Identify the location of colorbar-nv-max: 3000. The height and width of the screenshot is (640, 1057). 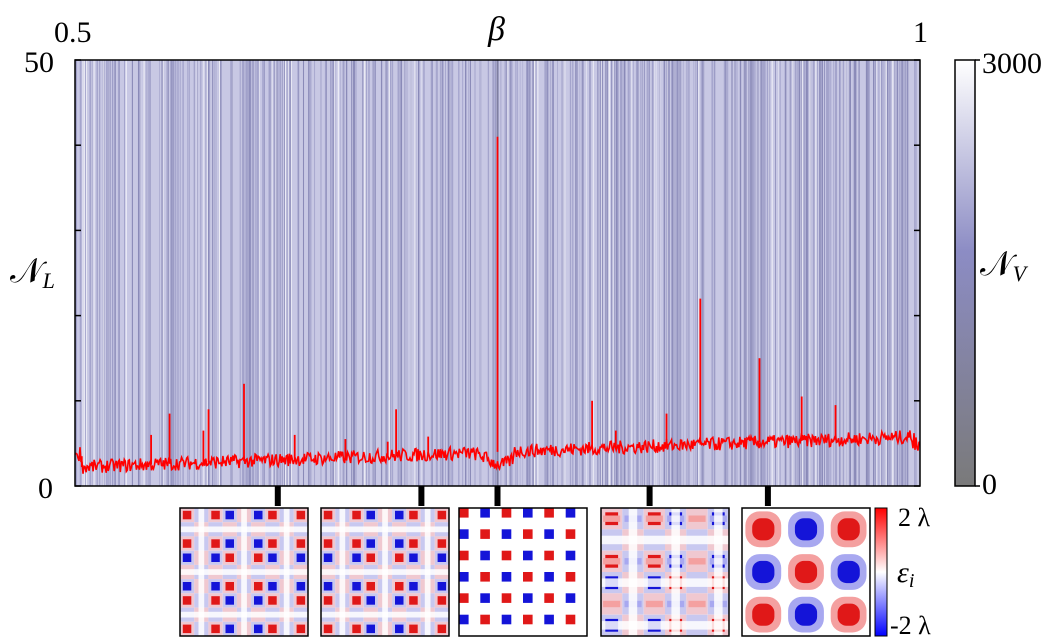
(1012, 63).